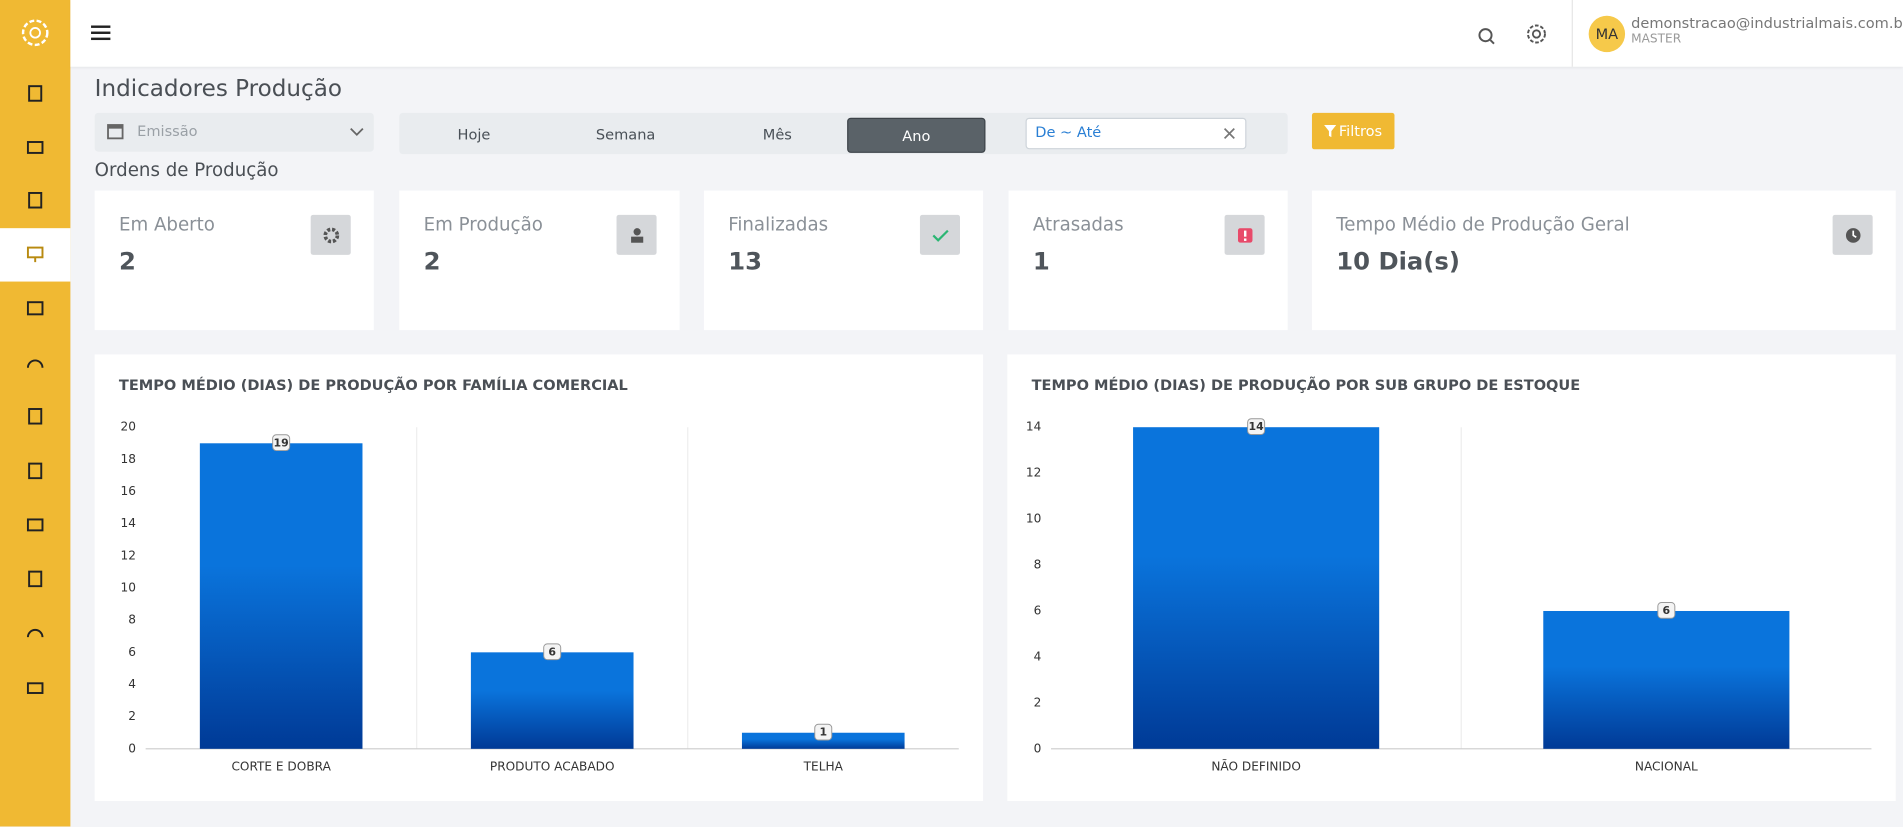  Describe the element at coordinates (1256, 766) in the screenshot. I see `x-tick-label: NÃO DEFINIDO` at that location.